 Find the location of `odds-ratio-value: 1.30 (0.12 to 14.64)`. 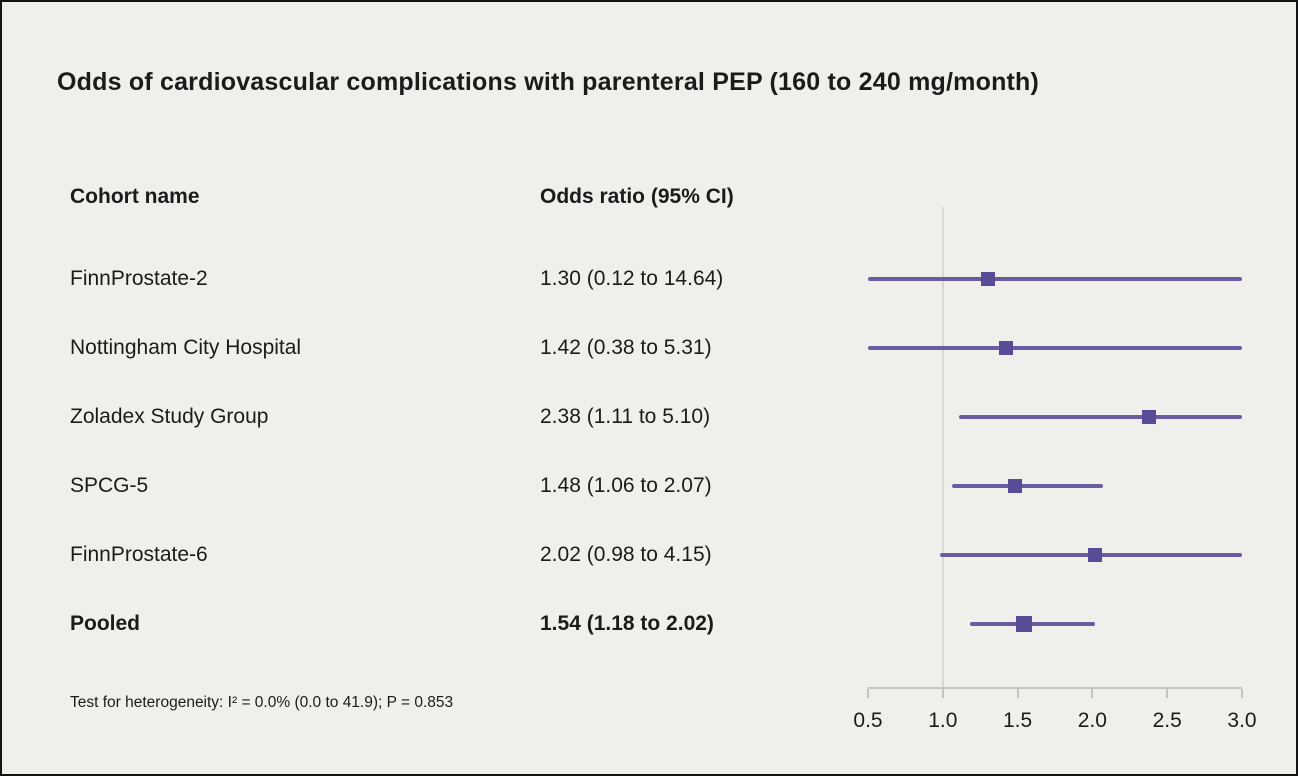

odds-ratio-value: 1.30 (0.12 to 14.64) is located at coordinates (632, 278).